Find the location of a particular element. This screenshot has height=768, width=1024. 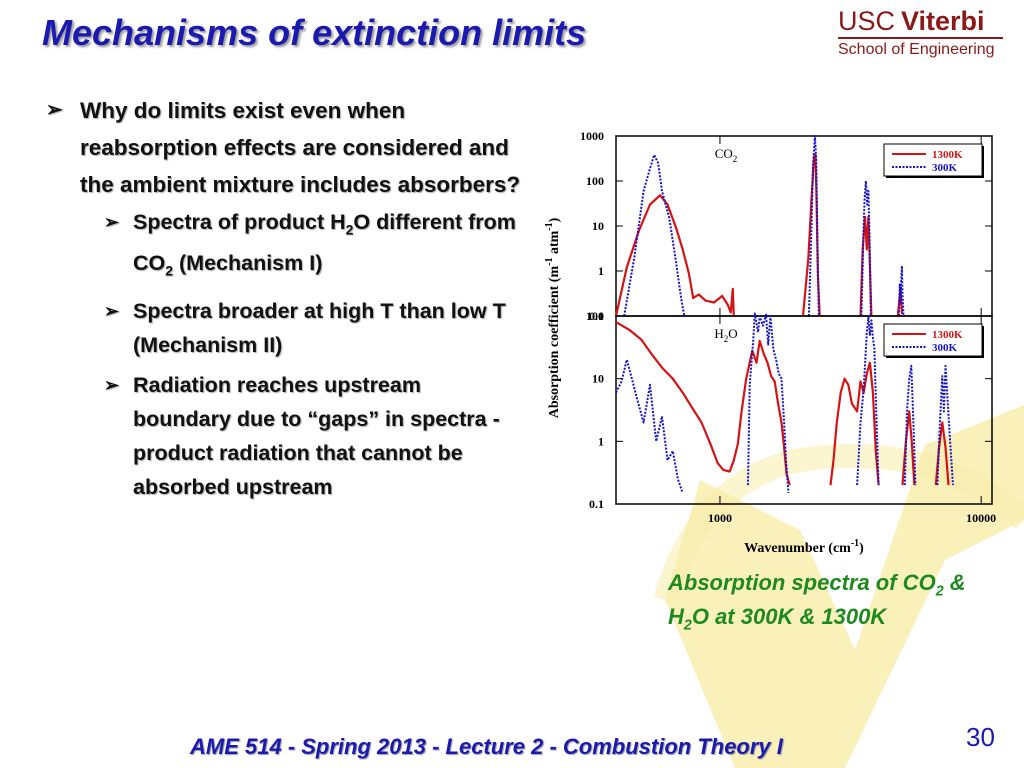

co2-ytick-label: 100 is located at coordinates (595, 181).